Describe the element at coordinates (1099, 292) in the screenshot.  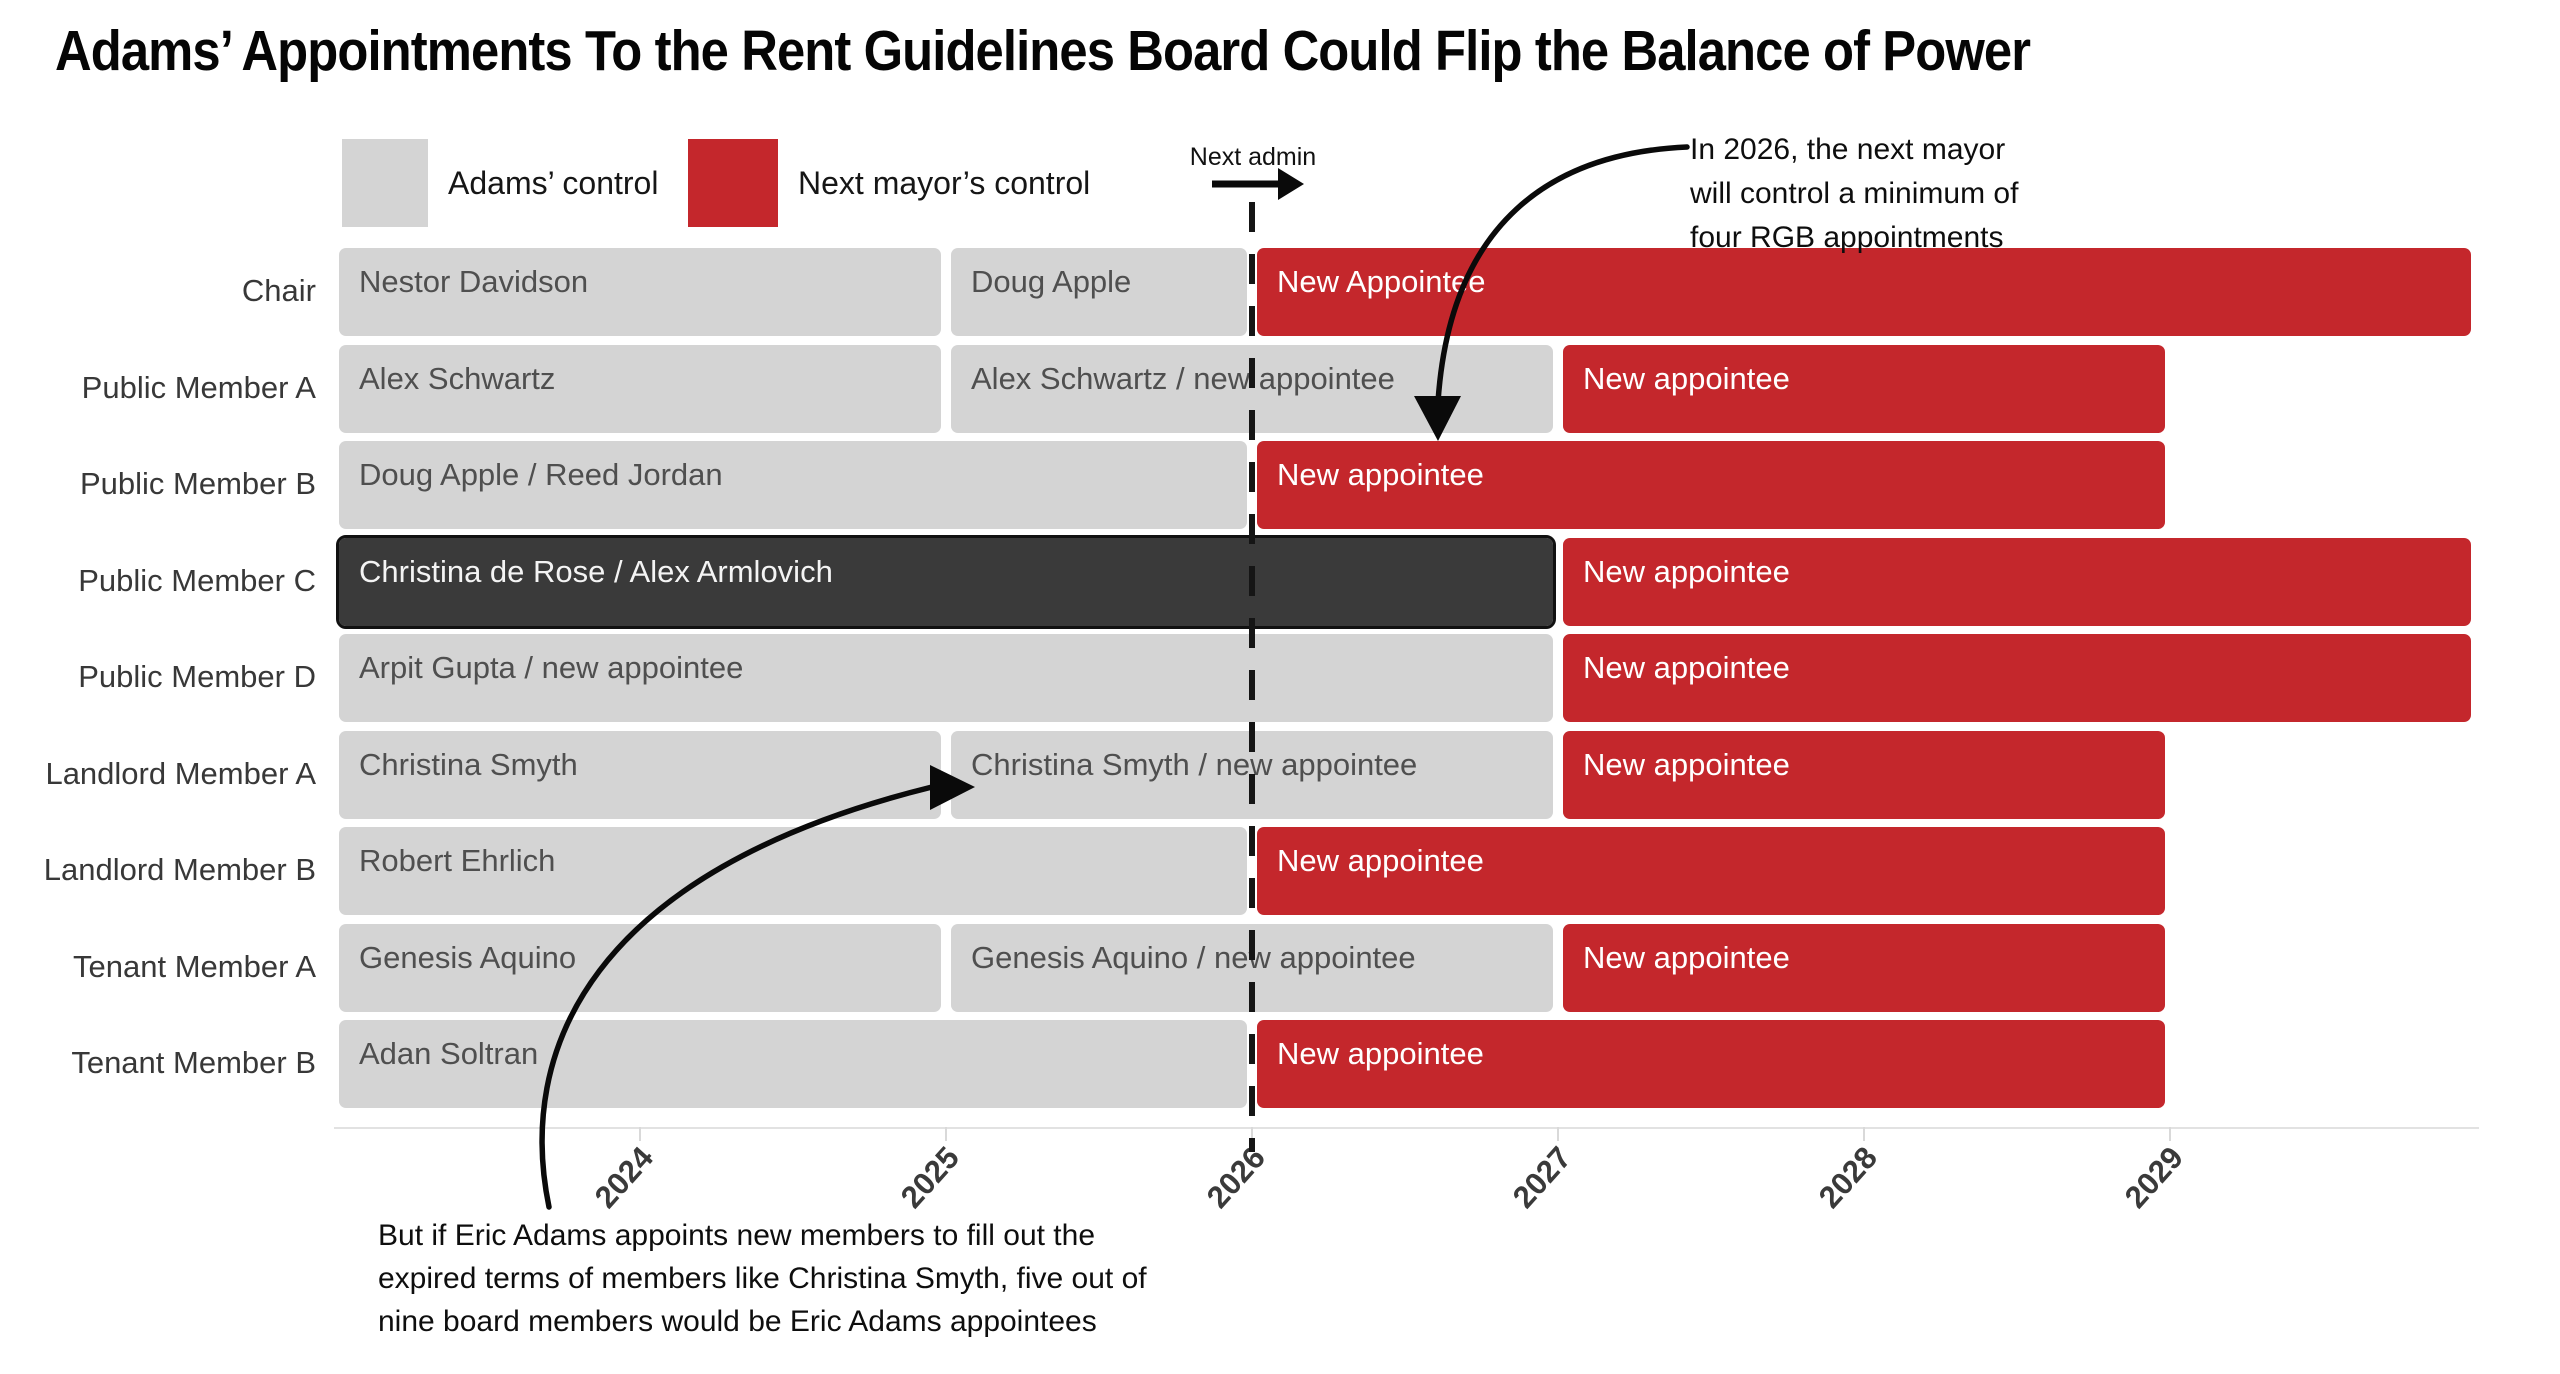
I see `term-bar-segment: Doug Apple` at that location.